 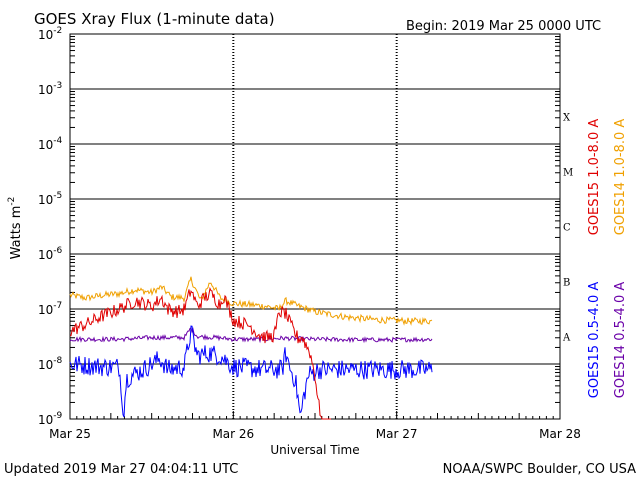 I want to click on series-goes14-1-0-8-0-a, so click(x=251, y=301).